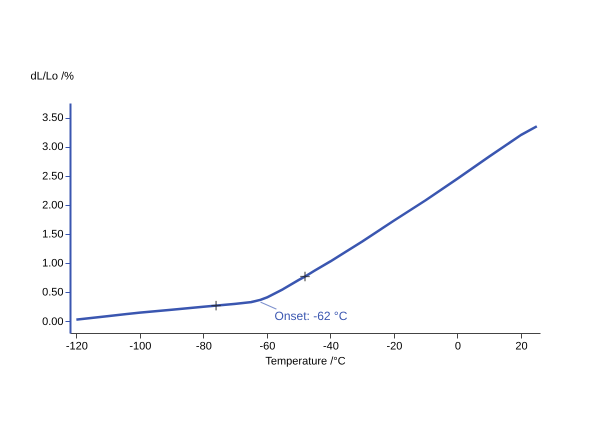 The image size is (600, 424). Describe the element at coordinates (52, 76) in the screenshot. I see `y-axis-title: dL/Lo /%` at that location.